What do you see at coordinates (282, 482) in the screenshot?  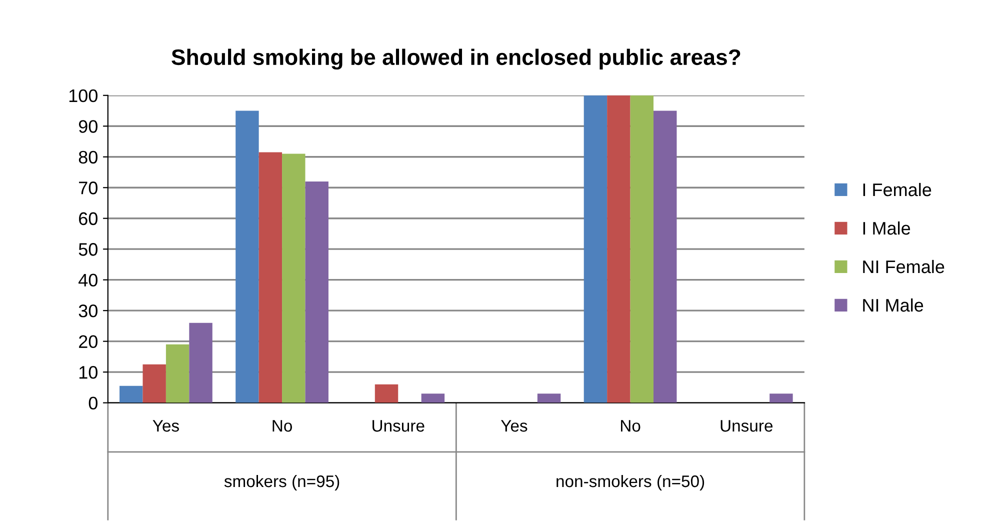 I see `text: smokers (n=95)` at bounding box center [282, 482].